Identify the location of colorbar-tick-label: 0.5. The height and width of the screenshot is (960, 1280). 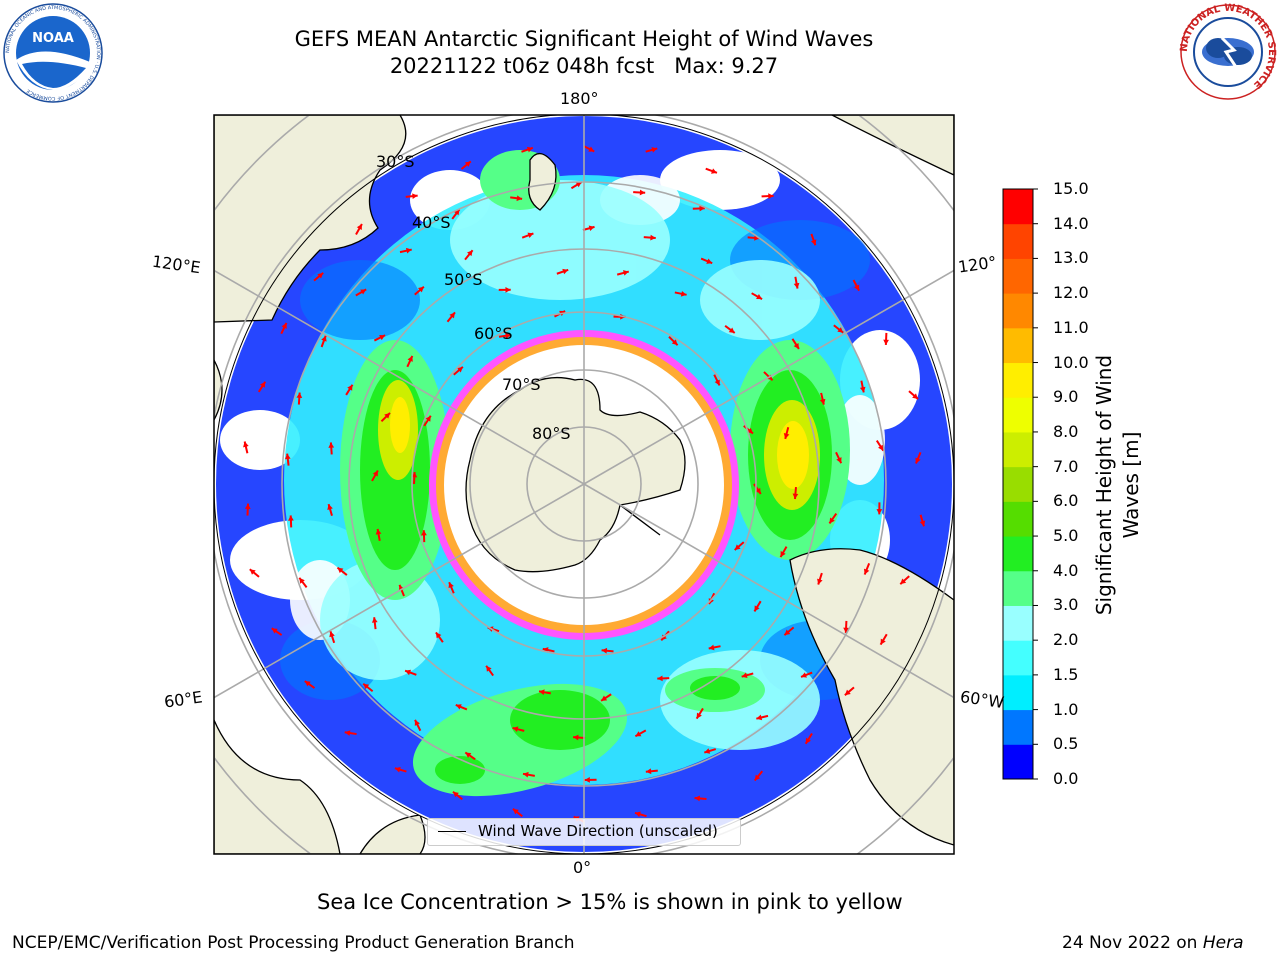
(1066, 744).